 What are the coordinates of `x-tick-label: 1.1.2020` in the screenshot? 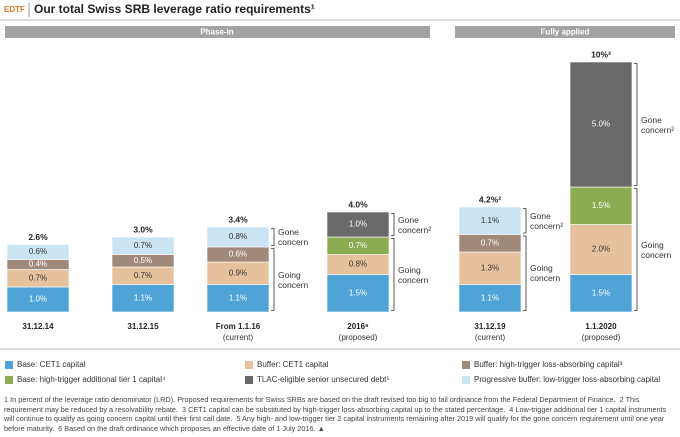 It's located at (601, 326).